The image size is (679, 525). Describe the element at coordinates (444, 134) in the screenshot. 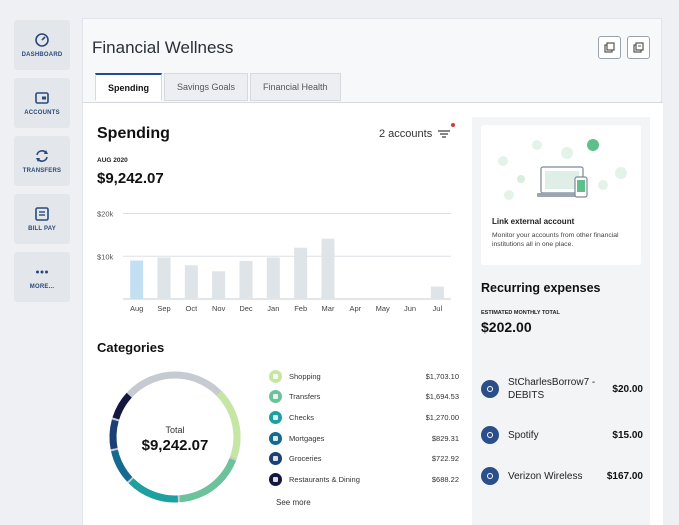

I see `filter-icon` at that location.